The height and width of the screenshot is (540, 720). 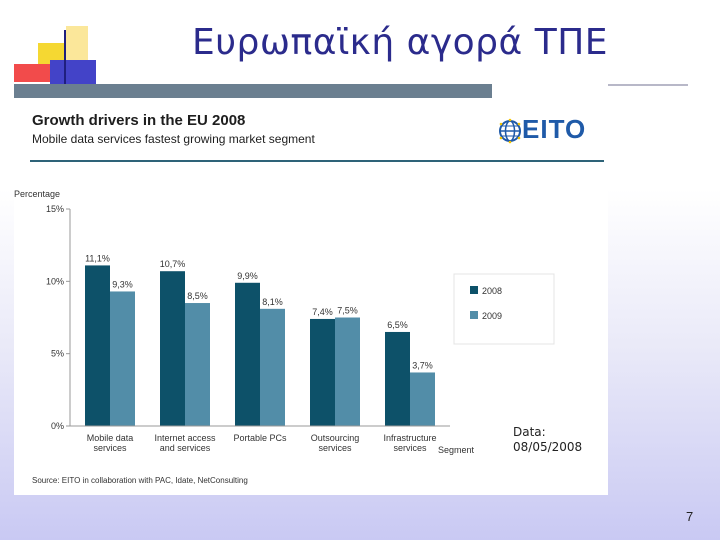 I want to click on eito-logo: EITO, so click(x=553, y=131).